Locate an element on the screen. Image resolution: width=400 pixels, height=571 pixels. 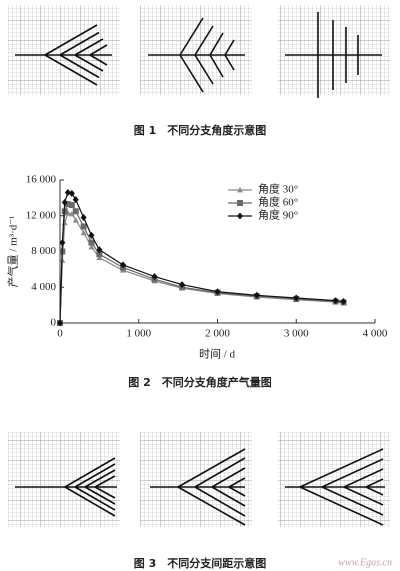
watermark: www.Egas.cn is located at coordinates (365, 562).